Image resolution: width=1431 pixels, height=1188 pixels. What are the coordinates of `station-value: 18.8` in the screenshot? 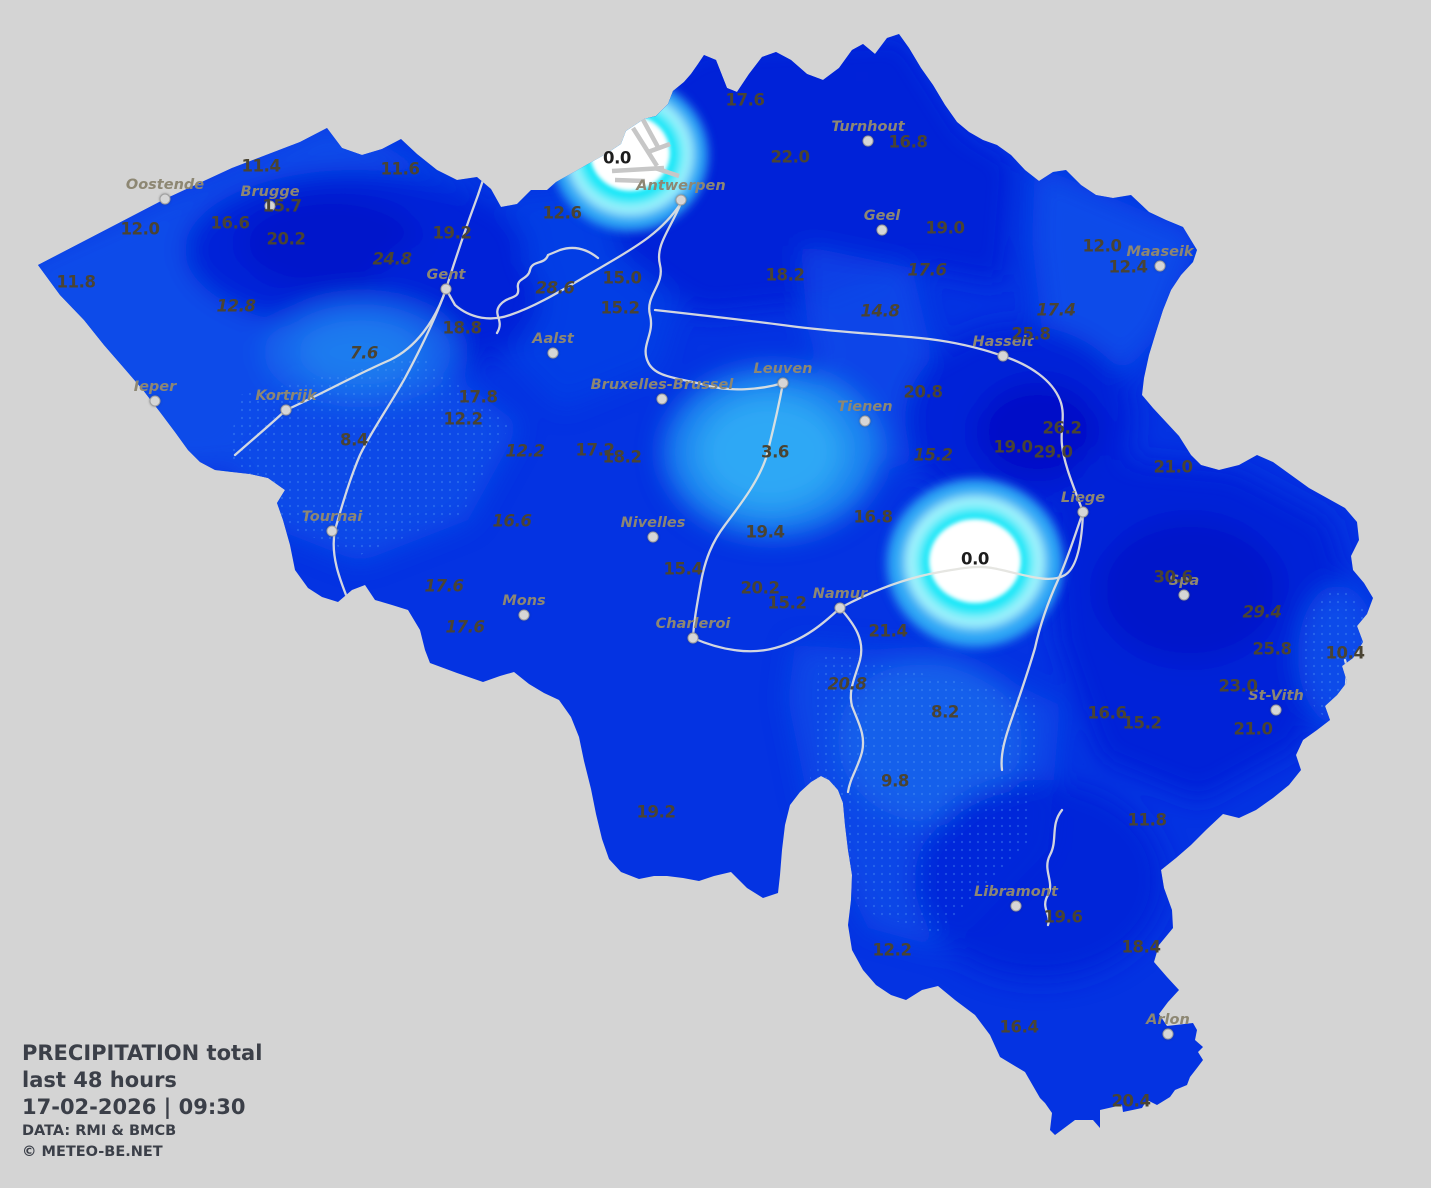 It's located at (462, 328).